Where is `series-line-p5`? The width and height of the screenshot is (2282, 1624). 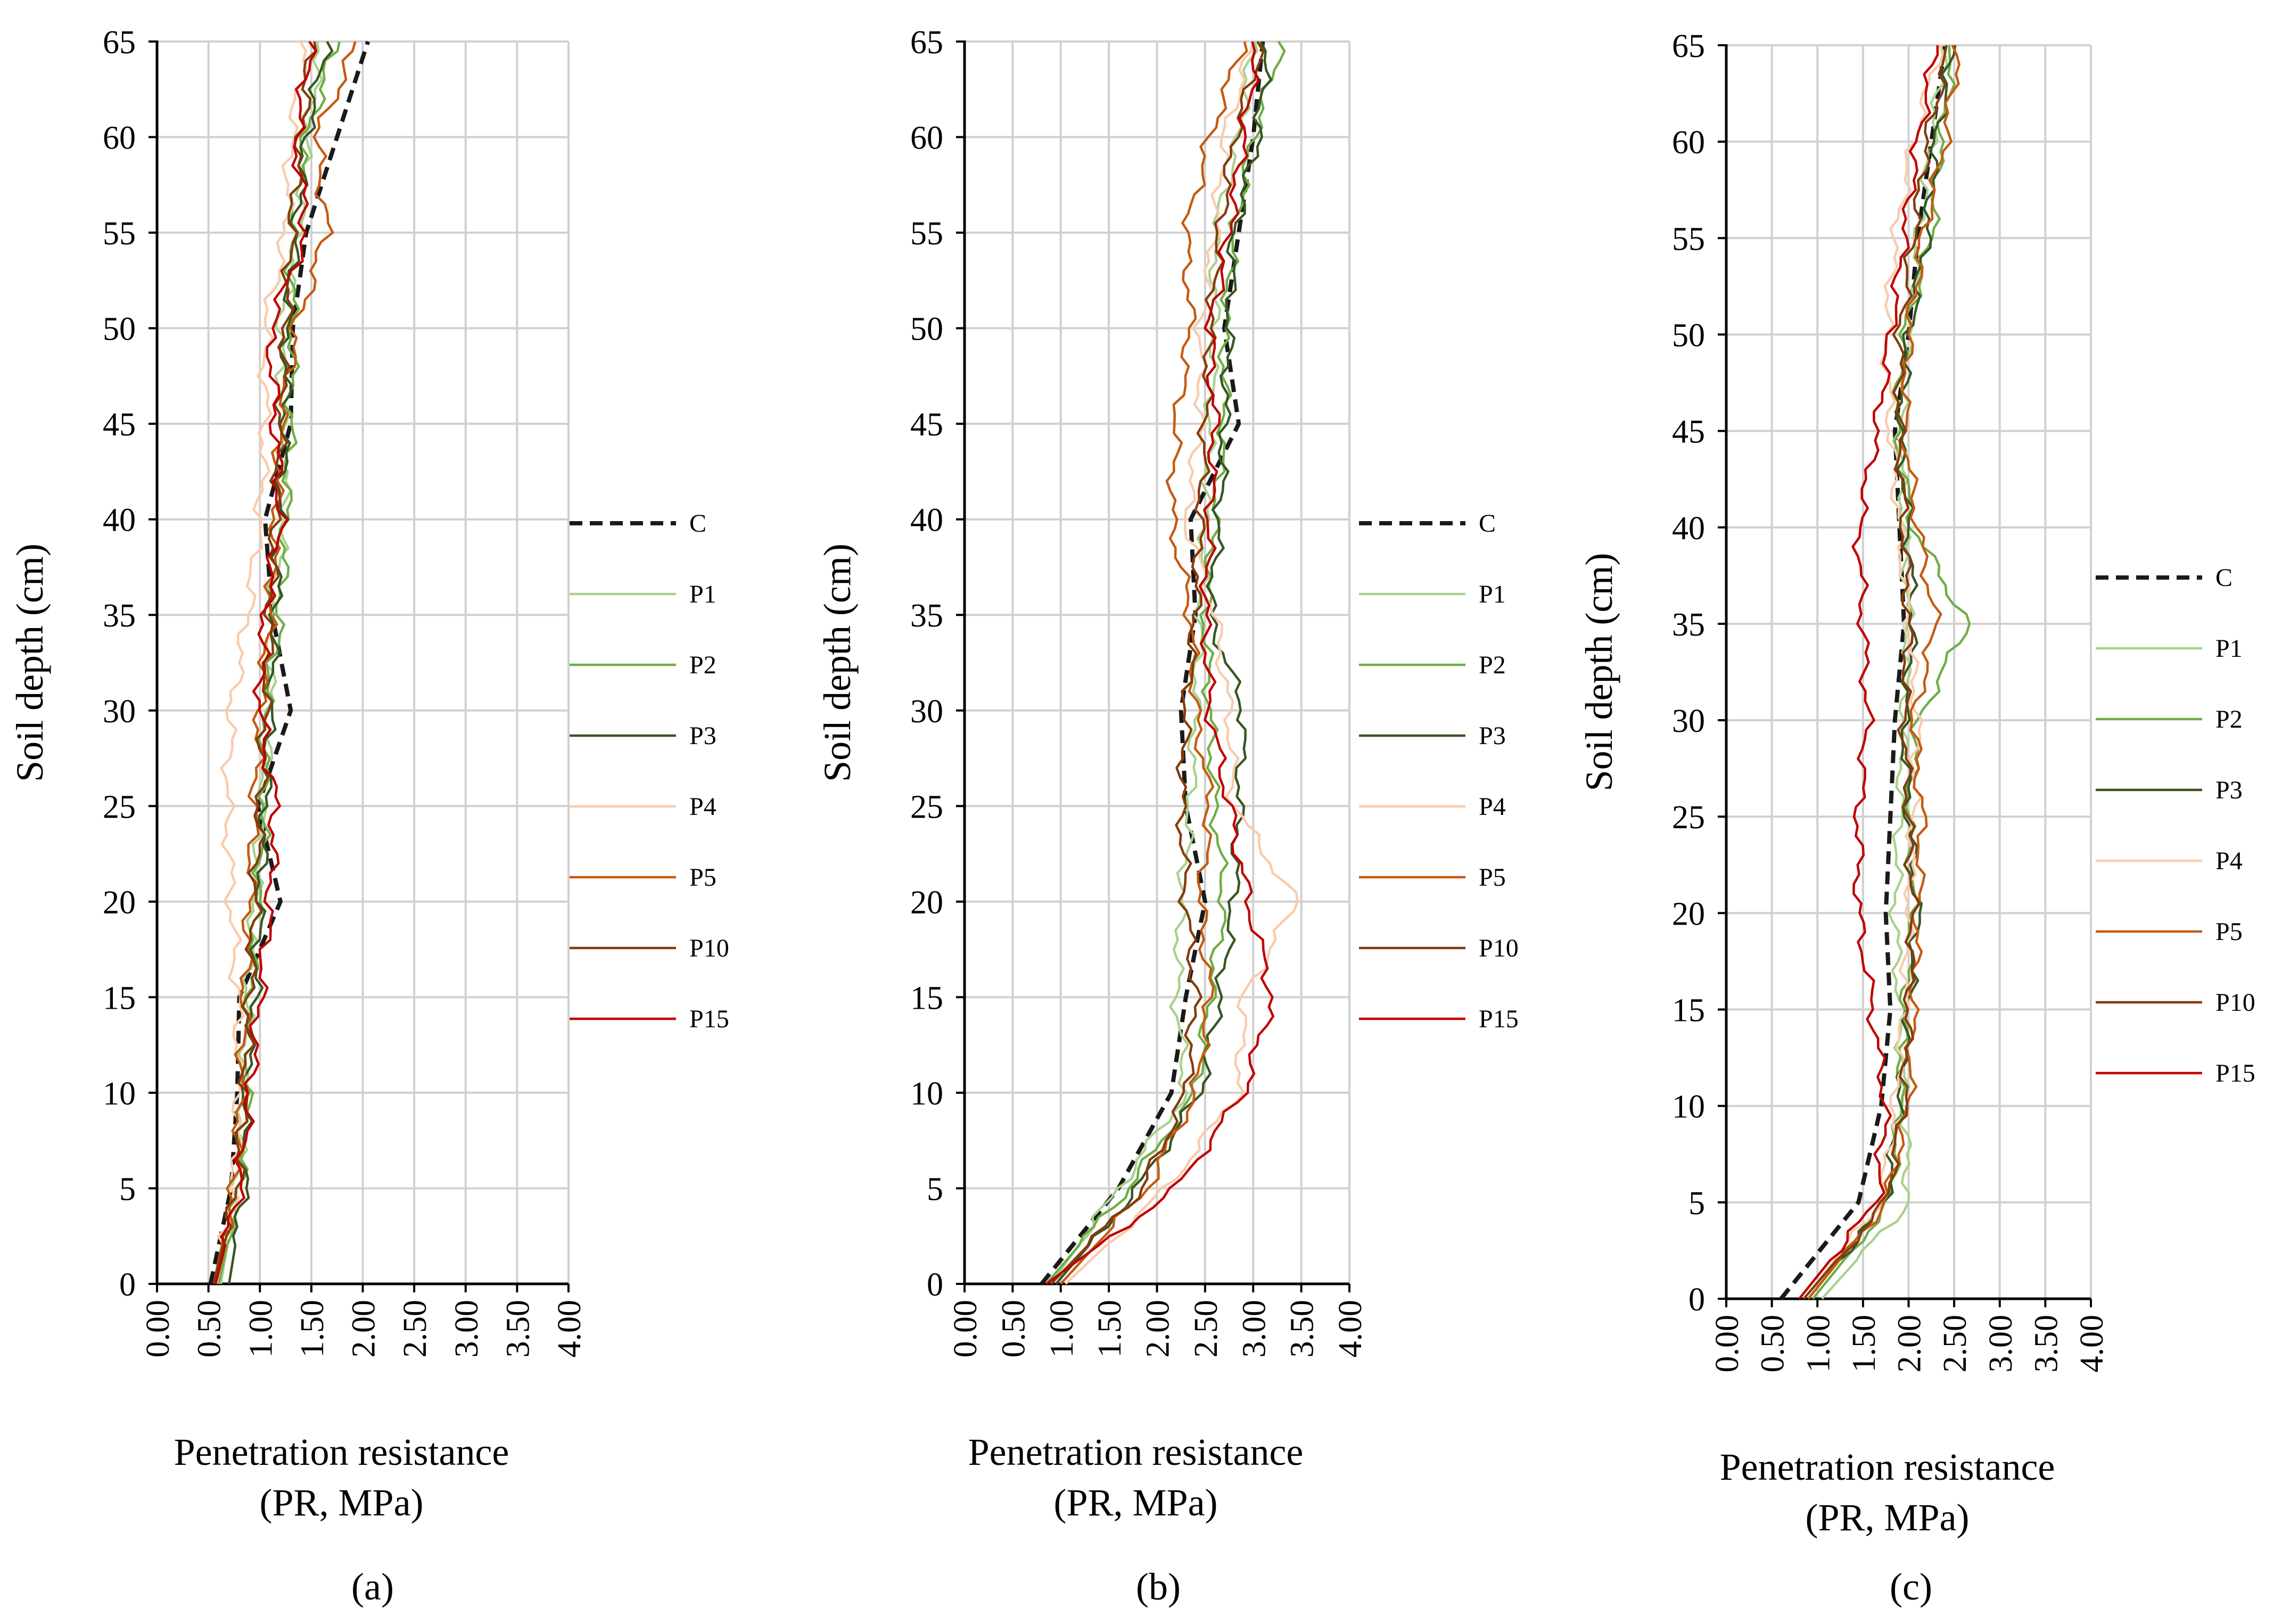 series-line-p5 is located at coordinates (1884, 672).